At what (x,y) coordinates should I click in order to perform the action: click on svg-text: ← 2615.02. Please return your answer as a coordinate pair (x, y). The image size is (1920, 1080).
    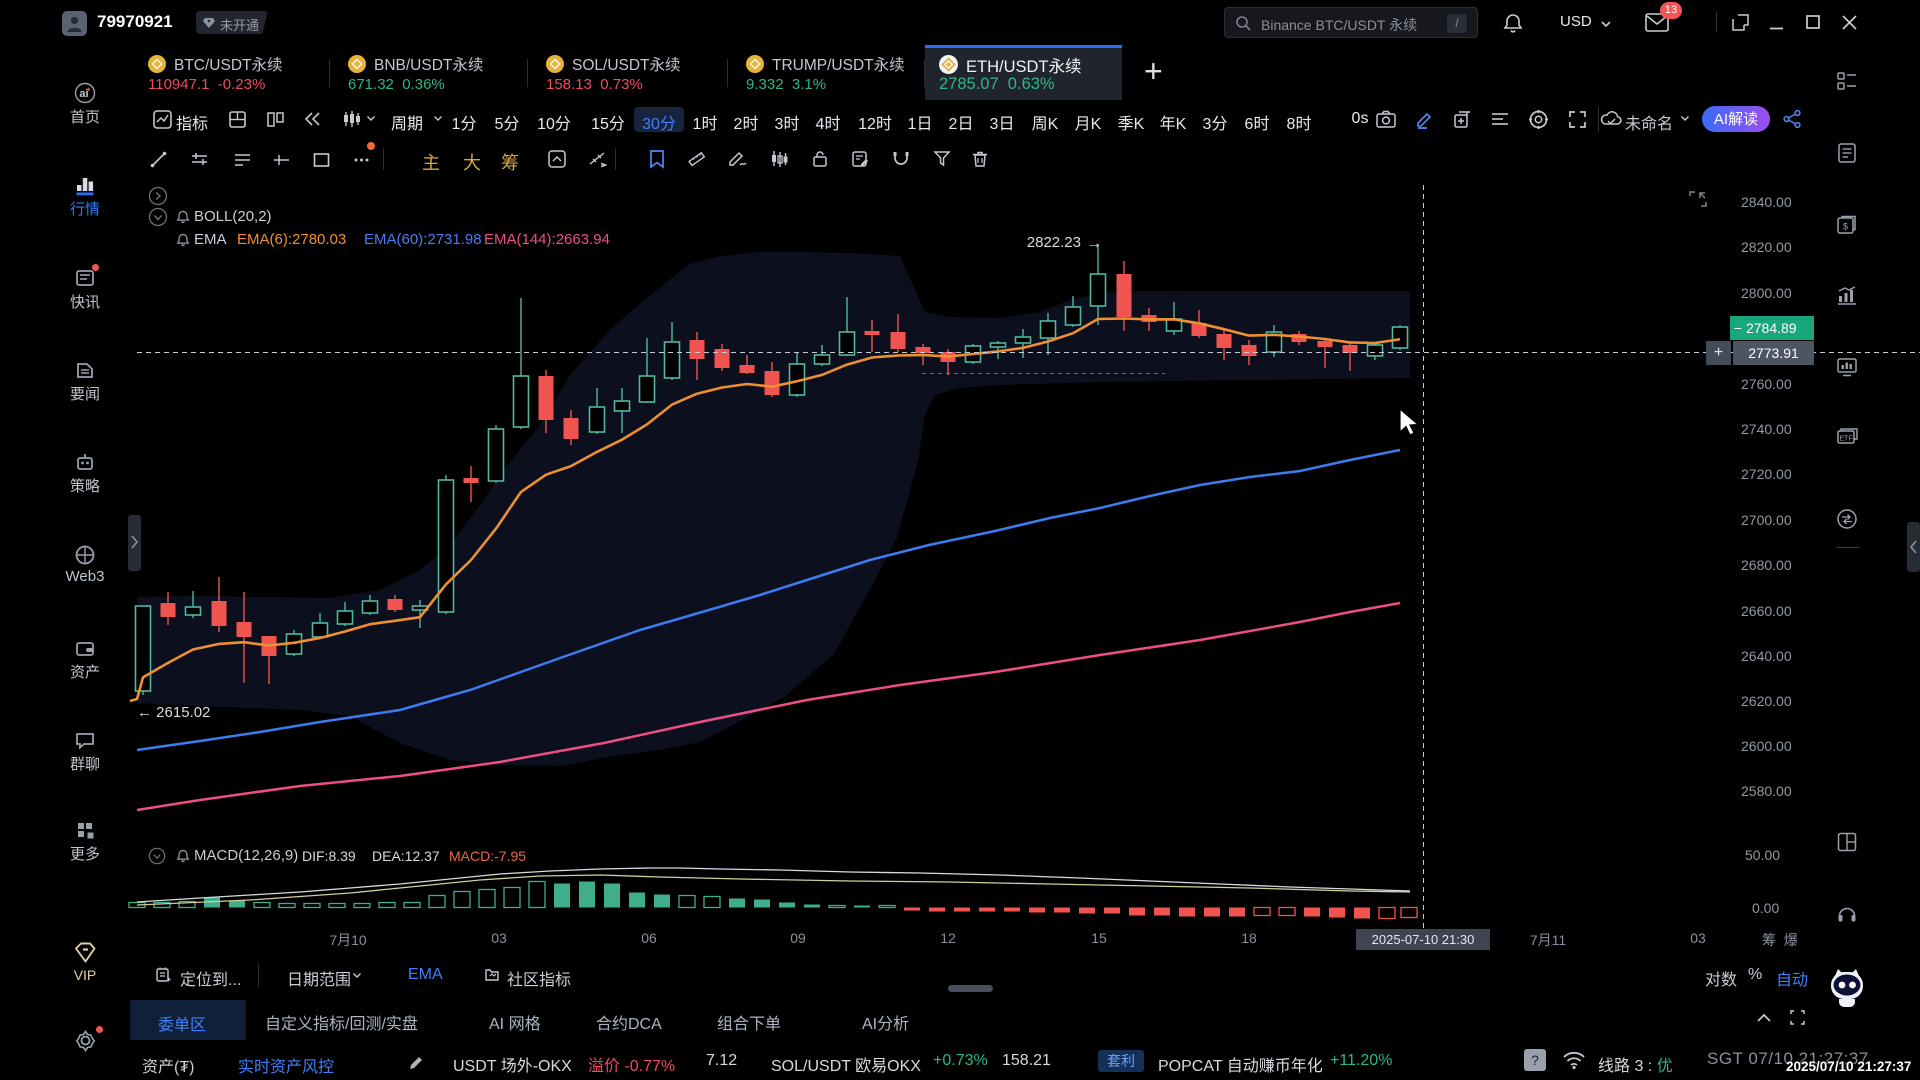
    Looking at the image, I should click on (173, 712).